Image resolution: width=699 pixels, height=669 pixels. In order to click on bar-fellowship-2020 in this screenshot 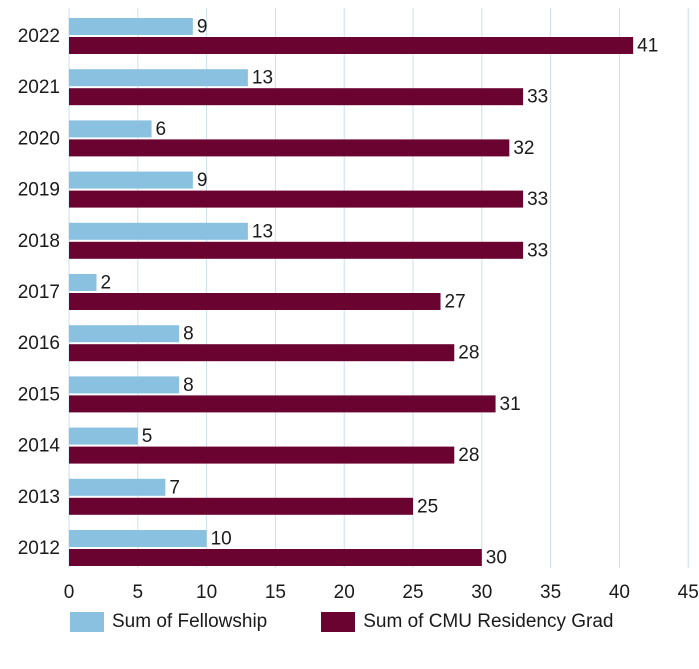, I will do `click(110, 129)`.